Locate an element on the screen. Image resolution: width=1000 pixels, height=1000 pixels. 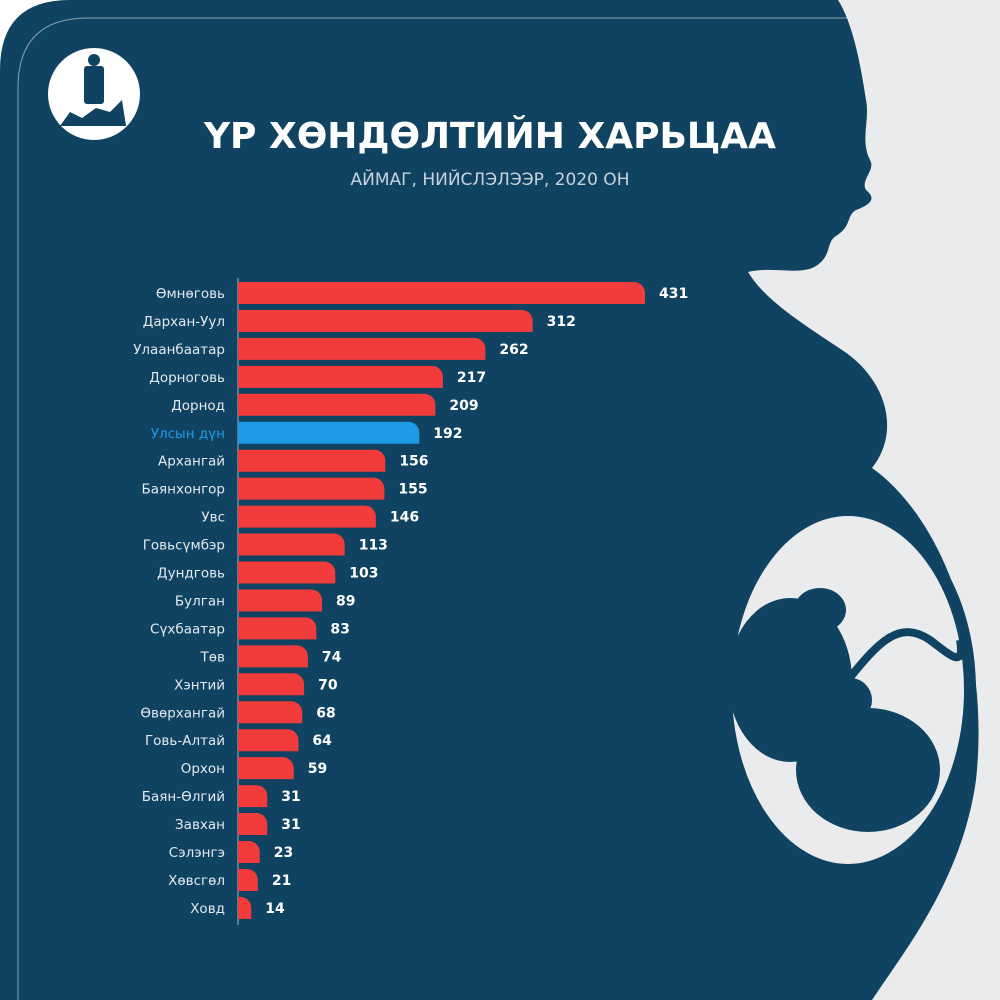
value-label: 21 is located at coordinates (281, 881).